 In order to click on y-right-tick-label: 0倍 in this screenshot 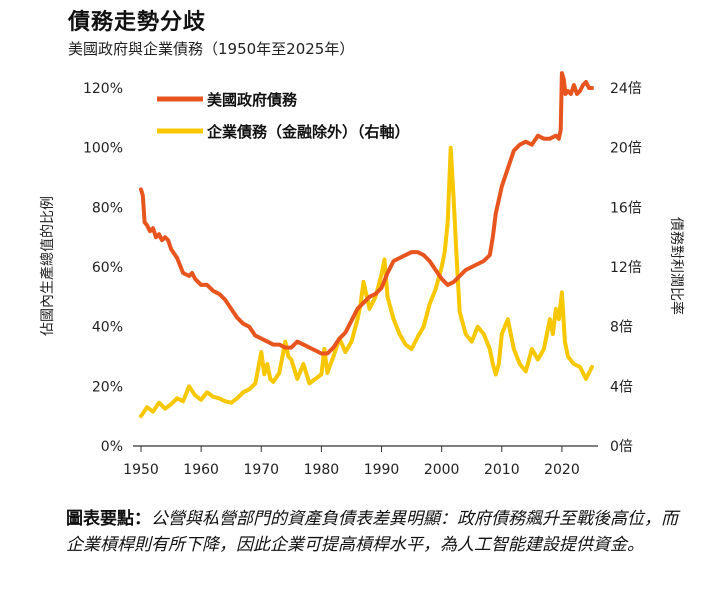, I will do `click(621, 447)`.